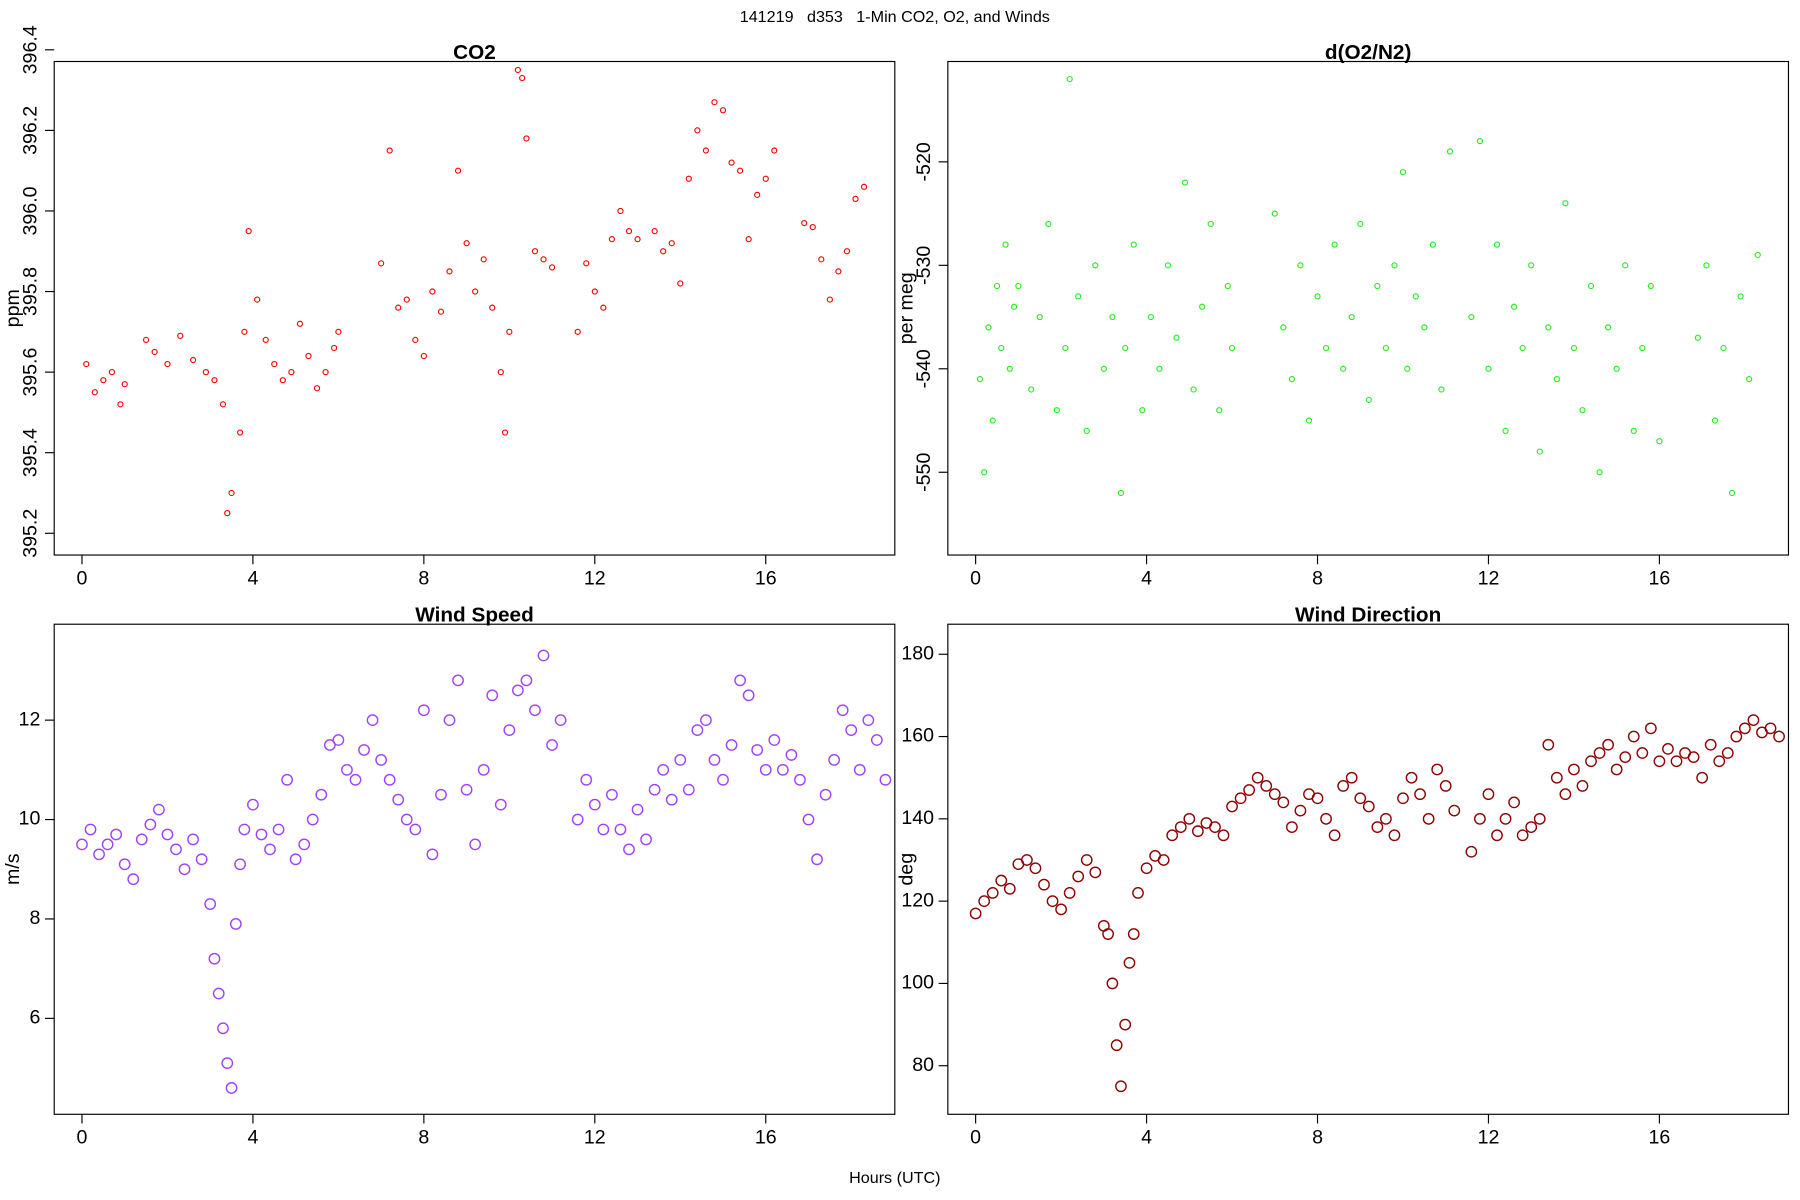 The width and height of the screenshot is (1800, 1200). Describe the element at coordinates (907, 869) in the screenshot. I see `y-axis-label: deg` at that location.